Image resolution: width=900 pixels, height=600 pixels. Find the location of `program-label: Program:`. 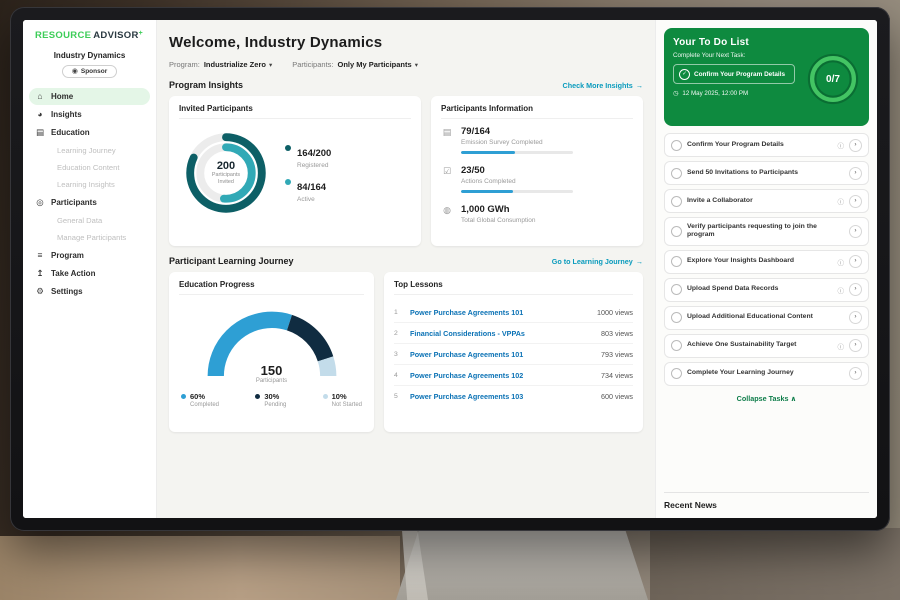

program-label: Program: is located at coordinates (184, 64).